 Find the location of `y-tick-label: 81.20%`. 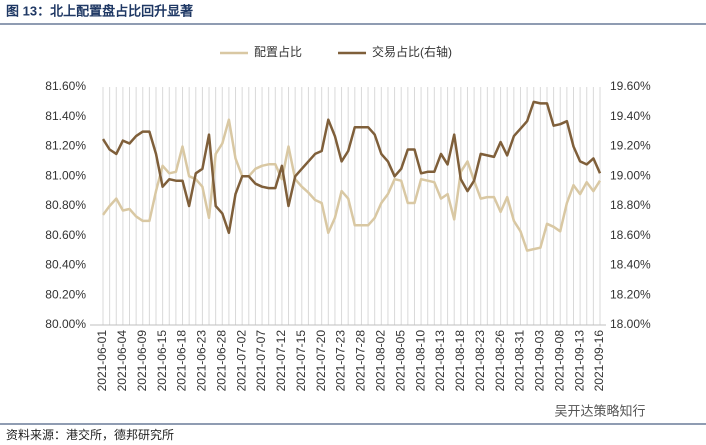

y-tick-label: 81.20% is located at coordinates (65, 146).